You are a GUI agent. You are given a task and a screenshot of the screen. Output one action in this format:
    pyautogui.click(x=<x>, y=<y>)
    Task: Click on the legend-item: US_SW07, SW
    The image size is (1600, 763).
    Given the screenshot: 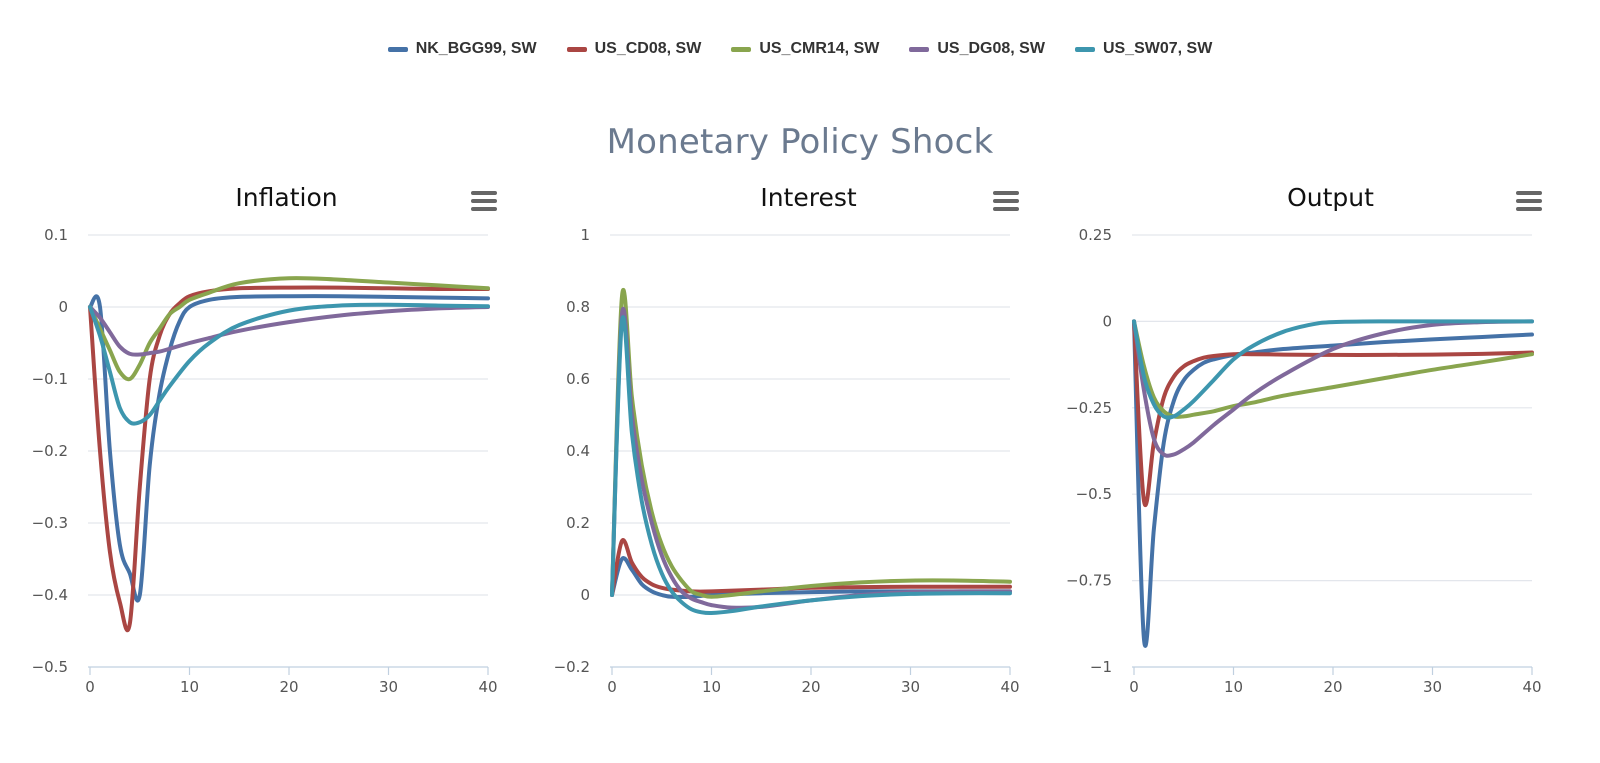 What is the action you would take?
    pyautogui.click(x=1143, y=49)
    